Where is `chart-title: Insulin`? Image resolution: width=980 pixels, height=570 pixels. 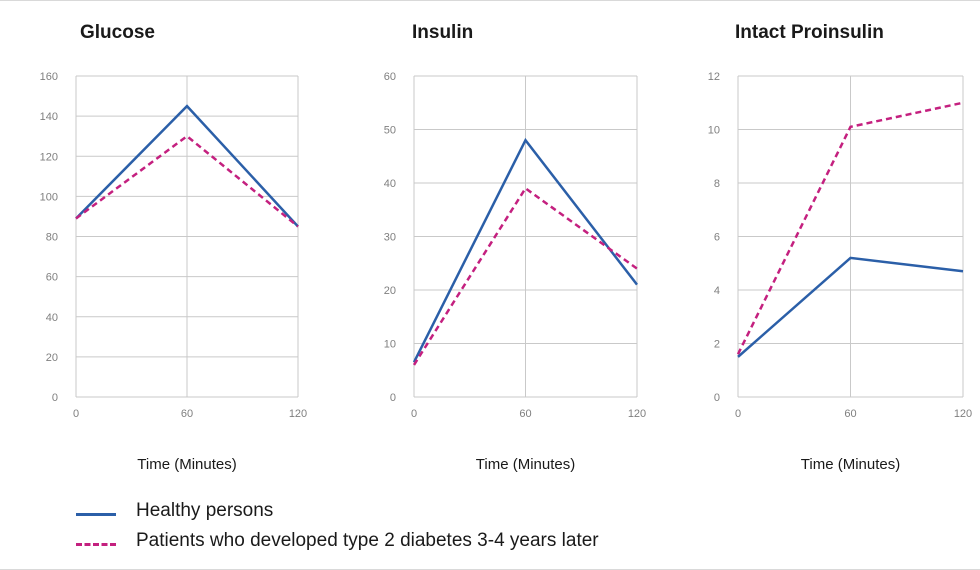 chart-title: Insulin is located at coordinates (442, 32).